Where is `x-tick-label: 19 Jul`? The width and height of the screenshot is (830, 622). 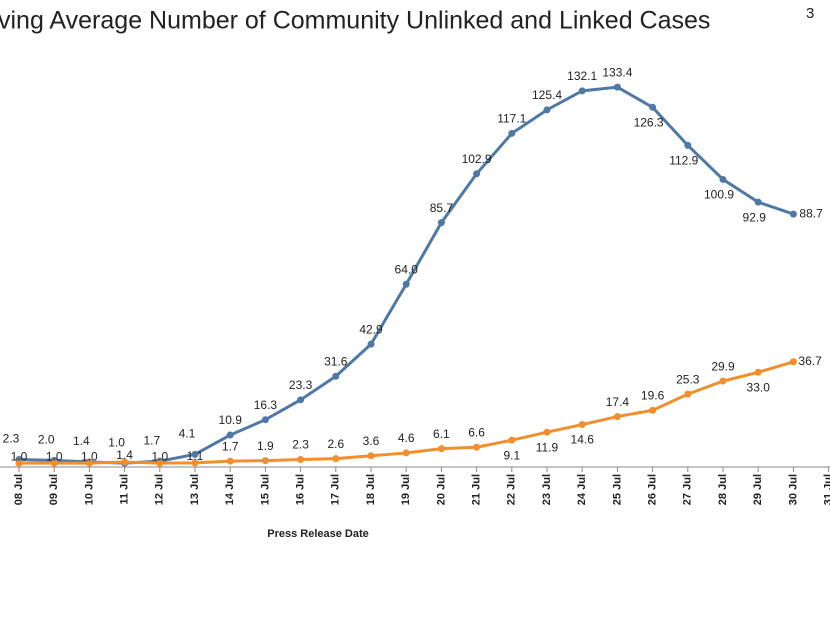
x-tick-label: 19 Jul is located at coordinates (406, 489).